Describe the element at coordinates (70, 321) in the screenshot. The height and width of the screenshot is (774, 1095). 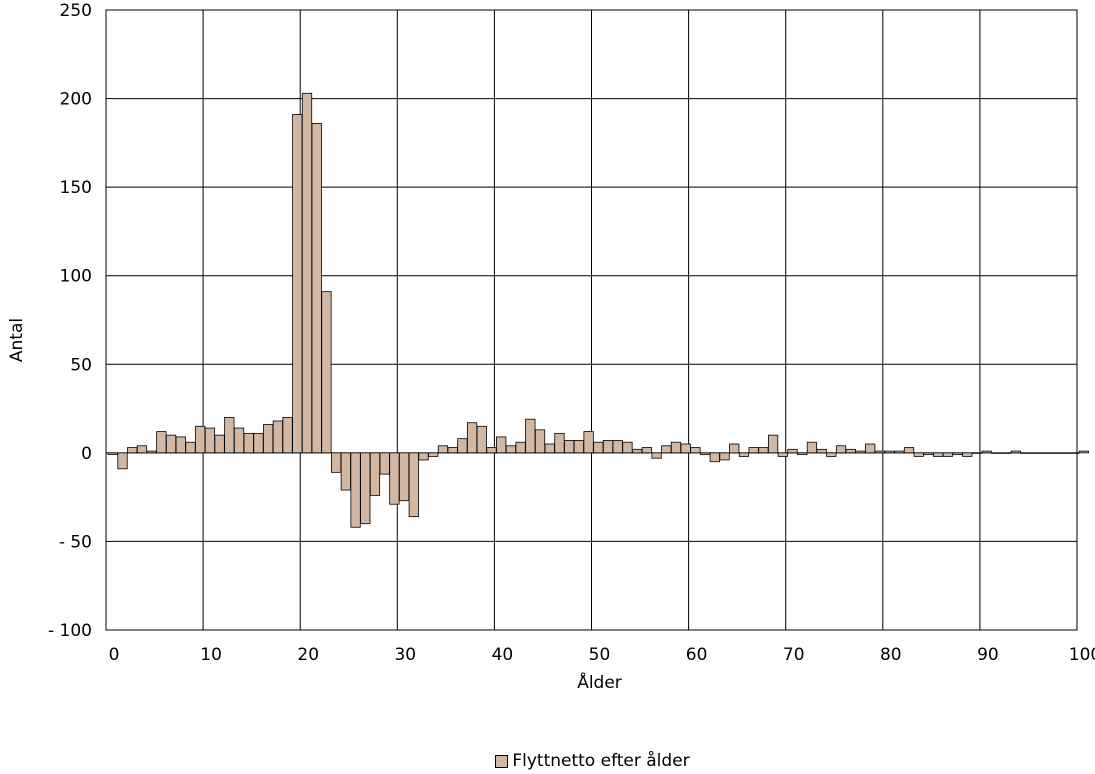
I see `y-axis-ticks: 250 200 150 100 50 0 - 50 - 100` at that location.